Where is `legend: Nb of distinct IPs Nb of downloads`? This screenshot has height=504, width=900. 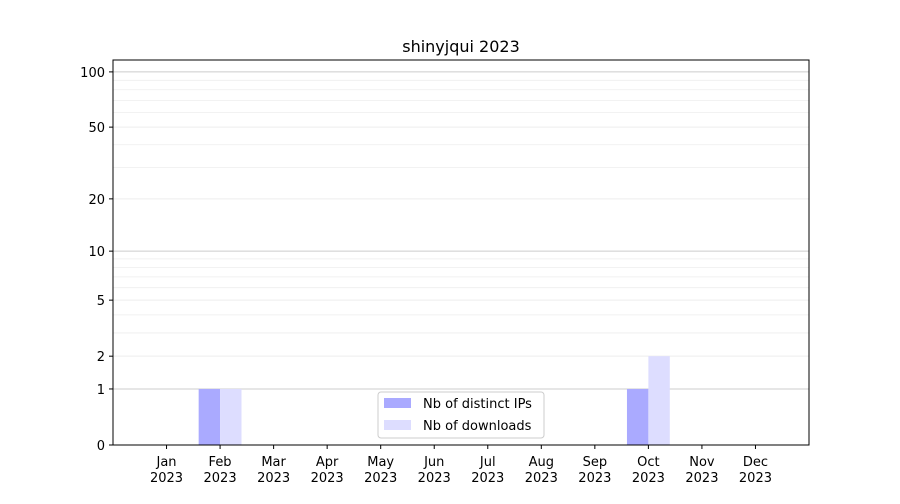 legend: Nb of distinct IPs Nb of downloads is located at coordinates (461, 415).